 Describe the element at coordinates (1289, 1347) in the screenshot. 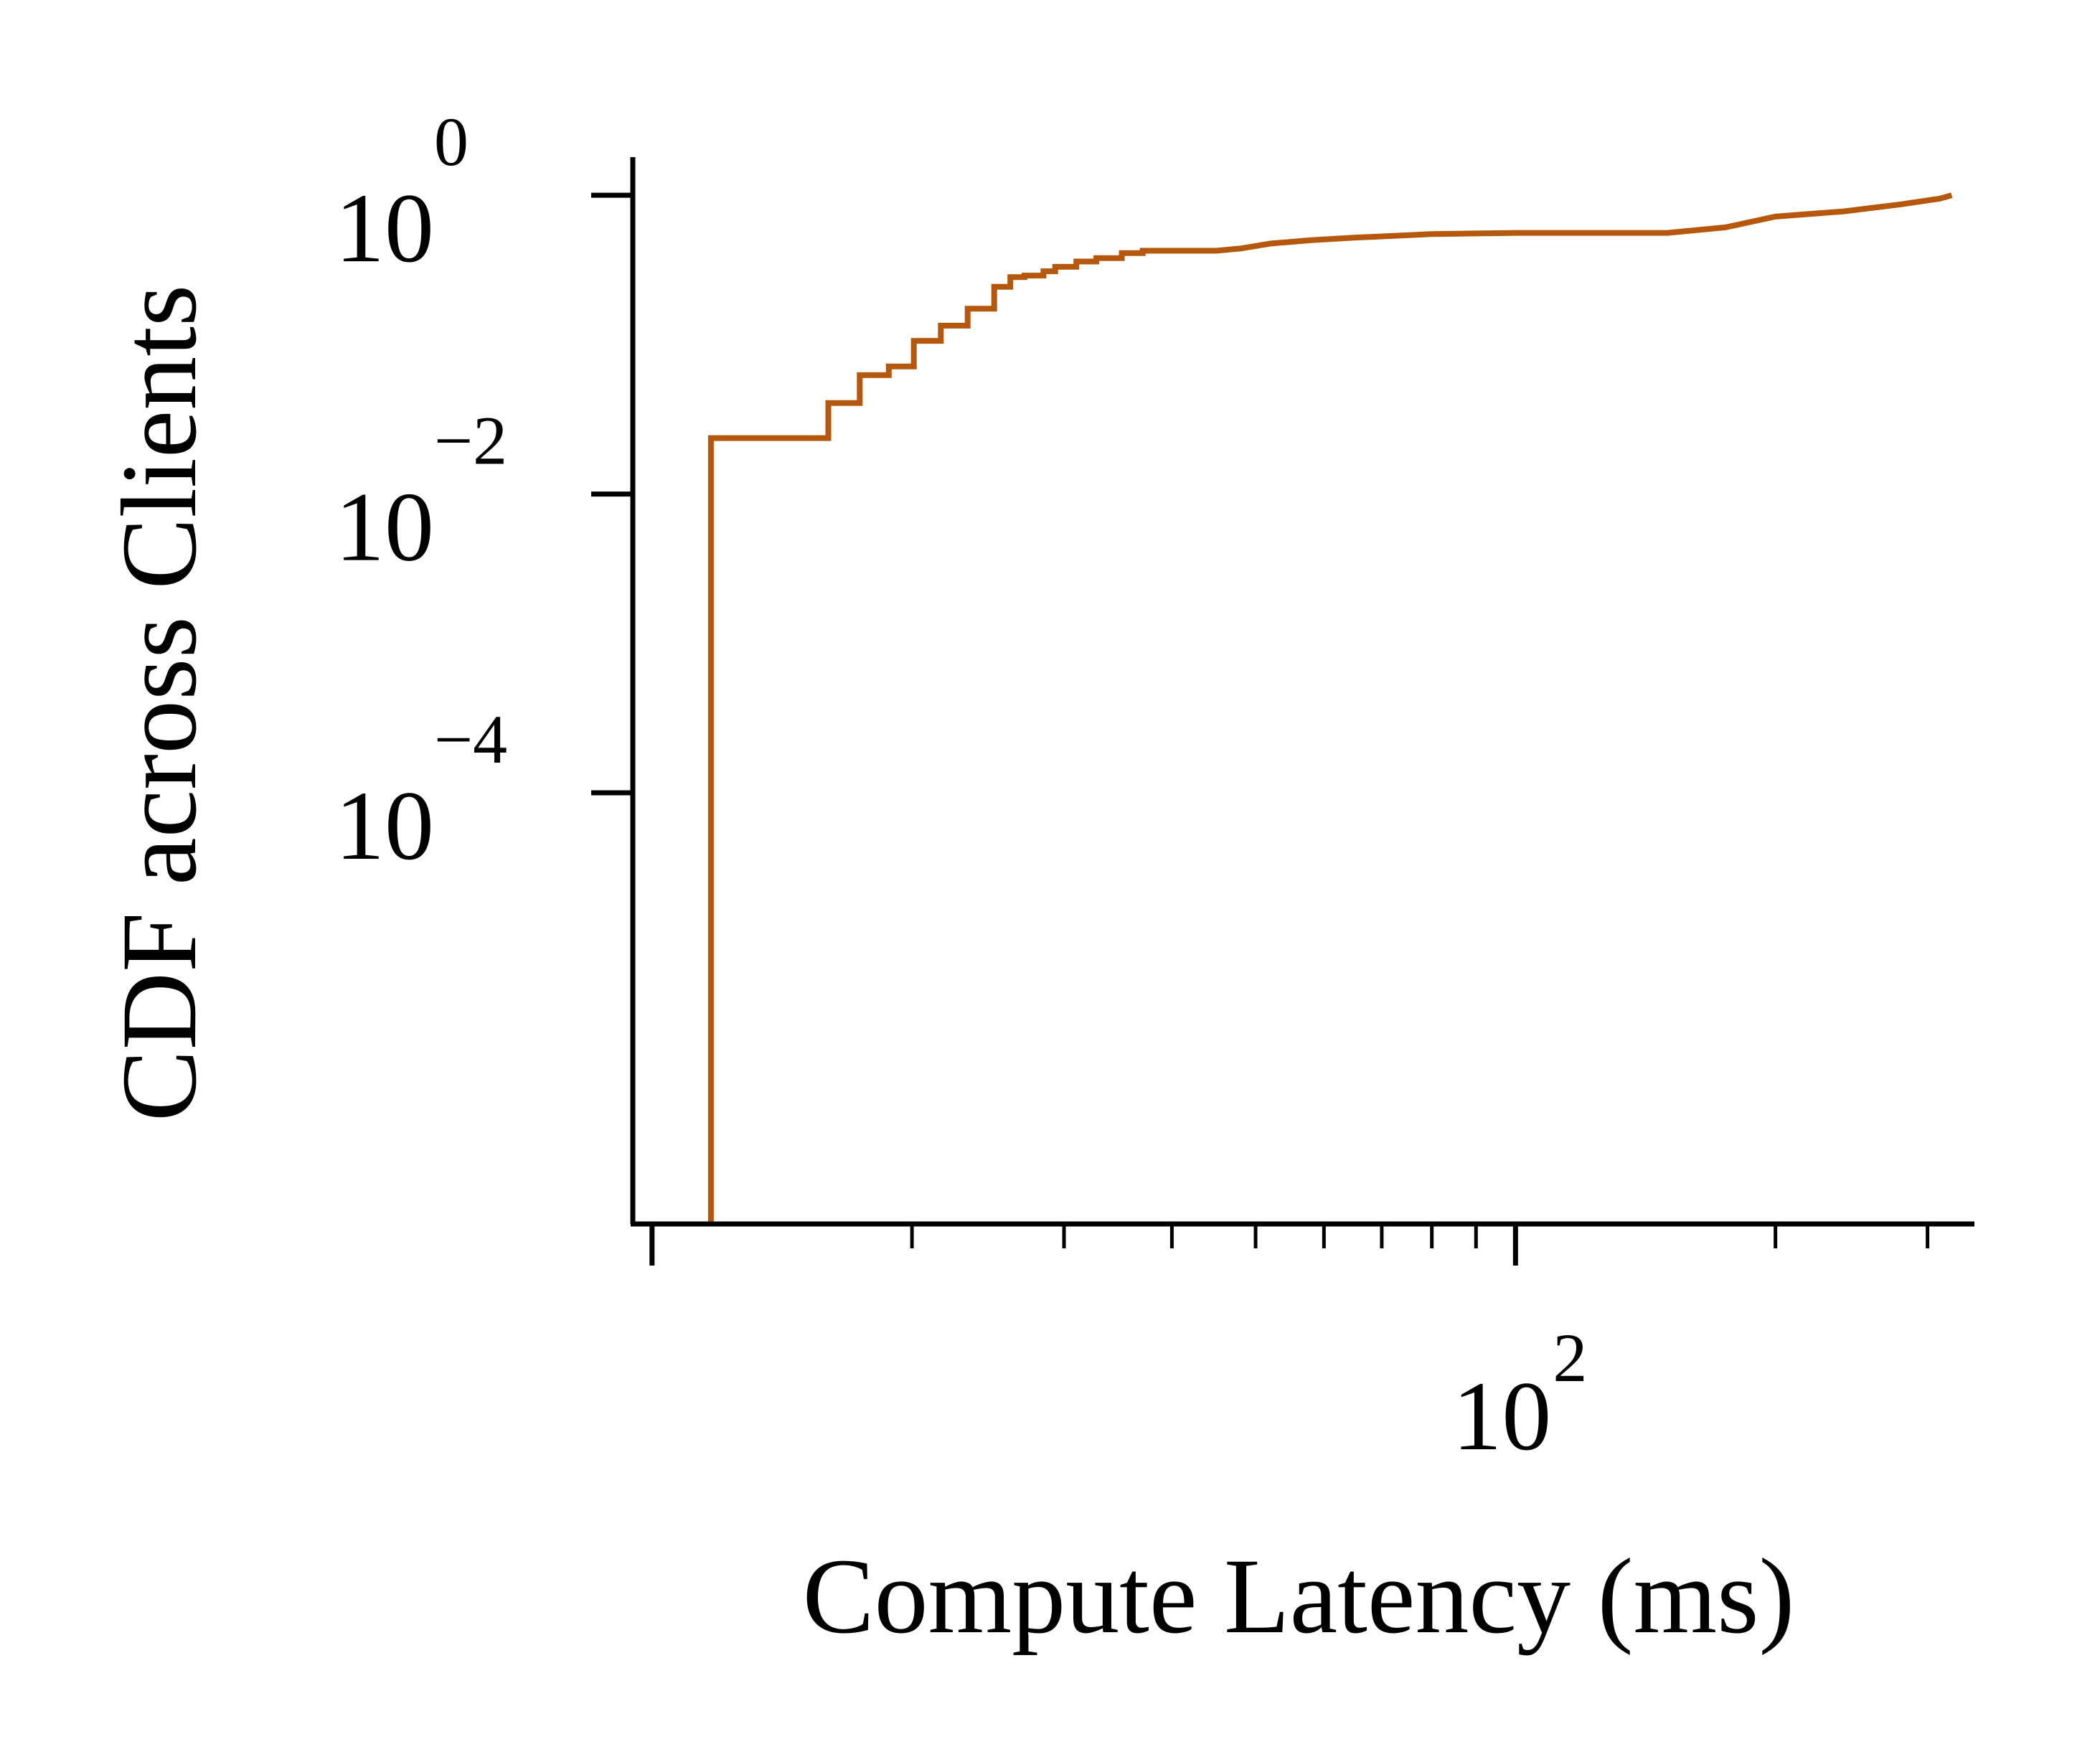

I see `x-ticks: 102` at that location.